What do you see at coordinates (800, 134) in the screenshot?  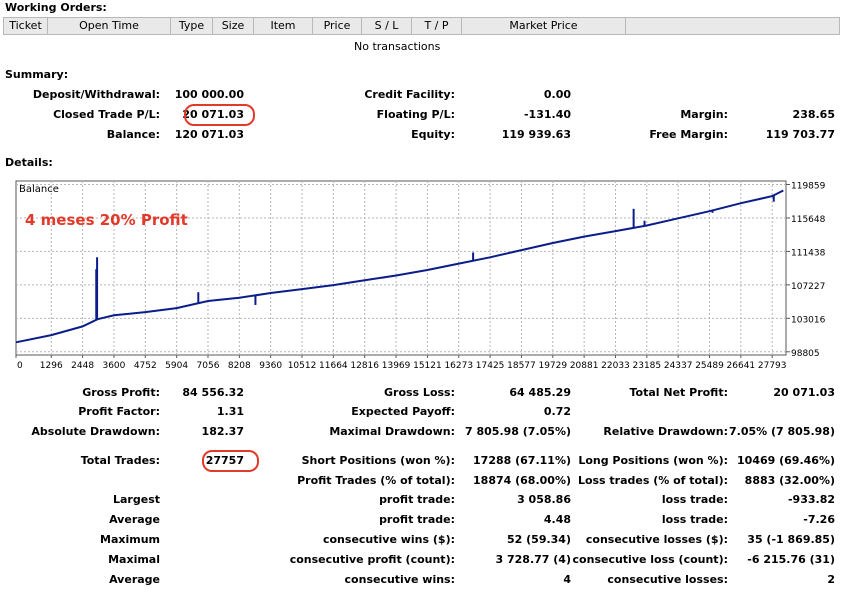 I see `free-margin-value: 119 703.77` at bounding box center [800, 134].